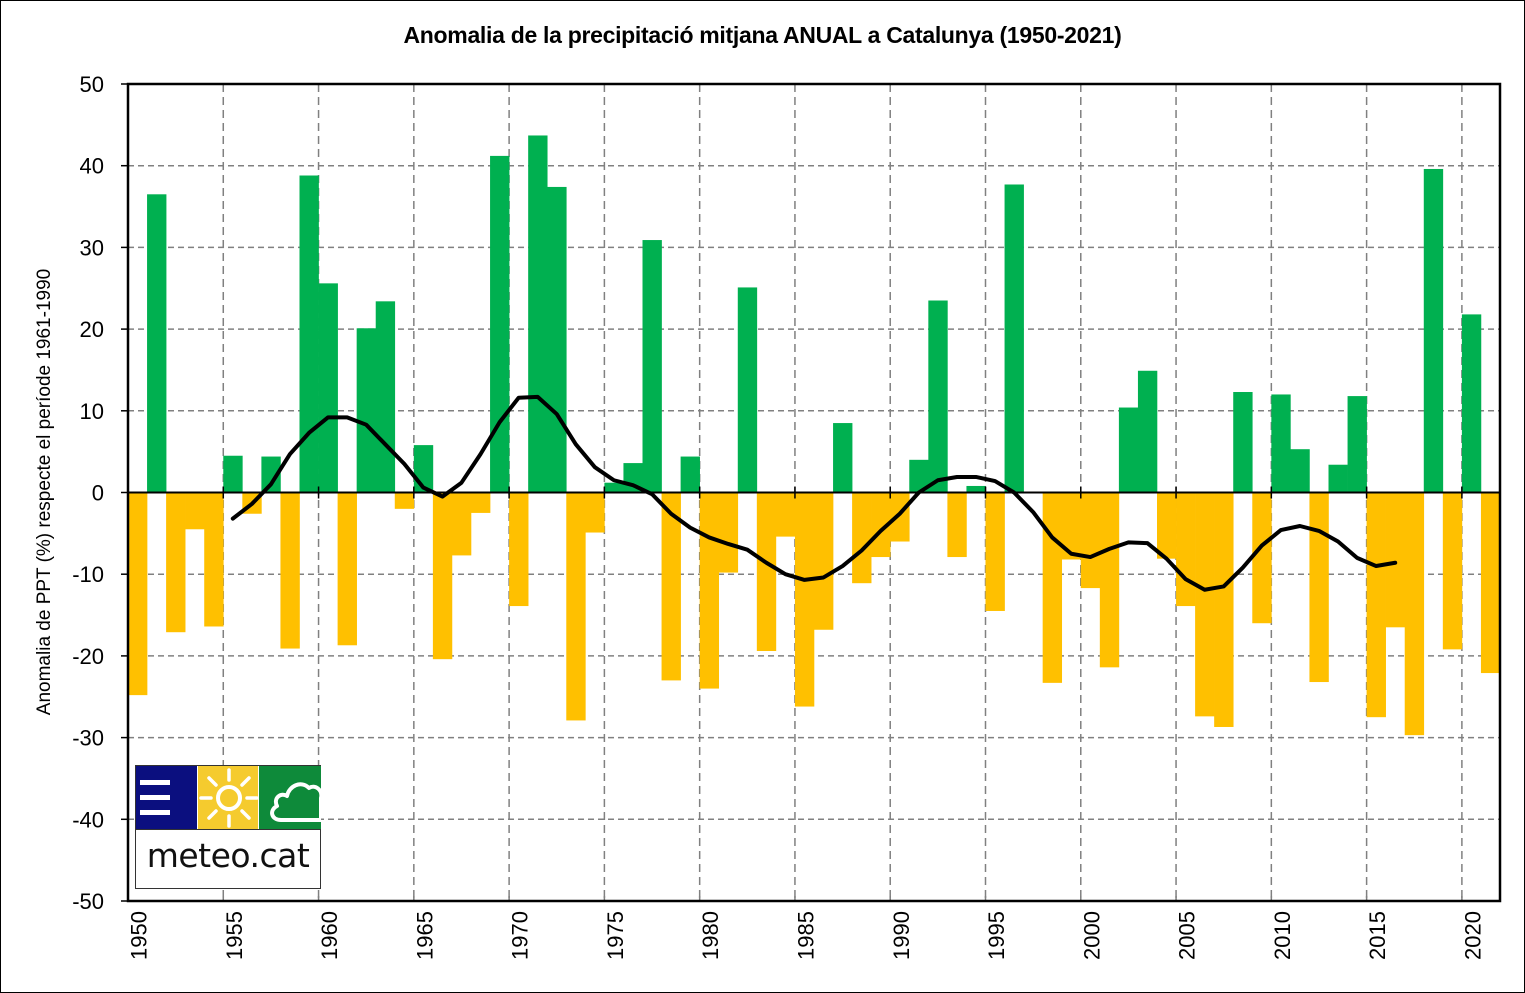 This screenshot has width=1525, height=993. What do you see at coordinates (1128, 450) in the screenshot?
I see `bar-2002` at bounding box center [1128, 450].